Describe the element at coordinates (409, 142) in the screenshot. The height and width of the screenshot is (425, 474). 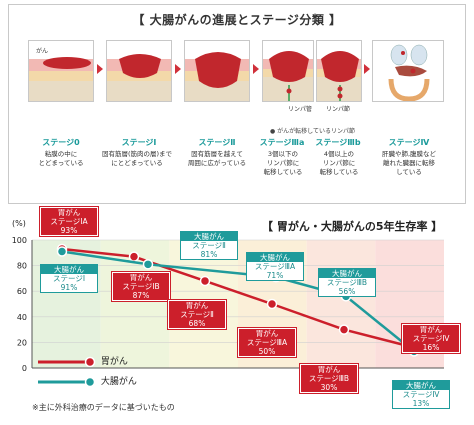
I see `stage4-label: ステージⅣ` at that location.